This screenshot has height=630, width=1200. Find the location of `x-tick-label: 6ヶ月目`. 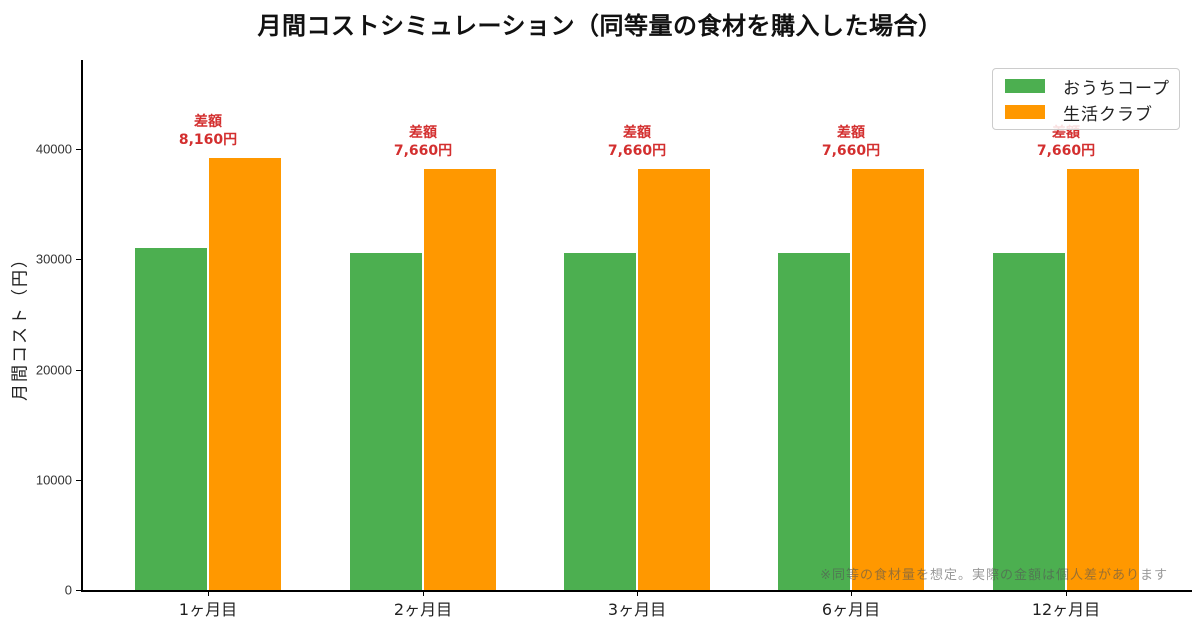

x-tick-label: 6ヶ月目 is located at coordinates (851, 609).